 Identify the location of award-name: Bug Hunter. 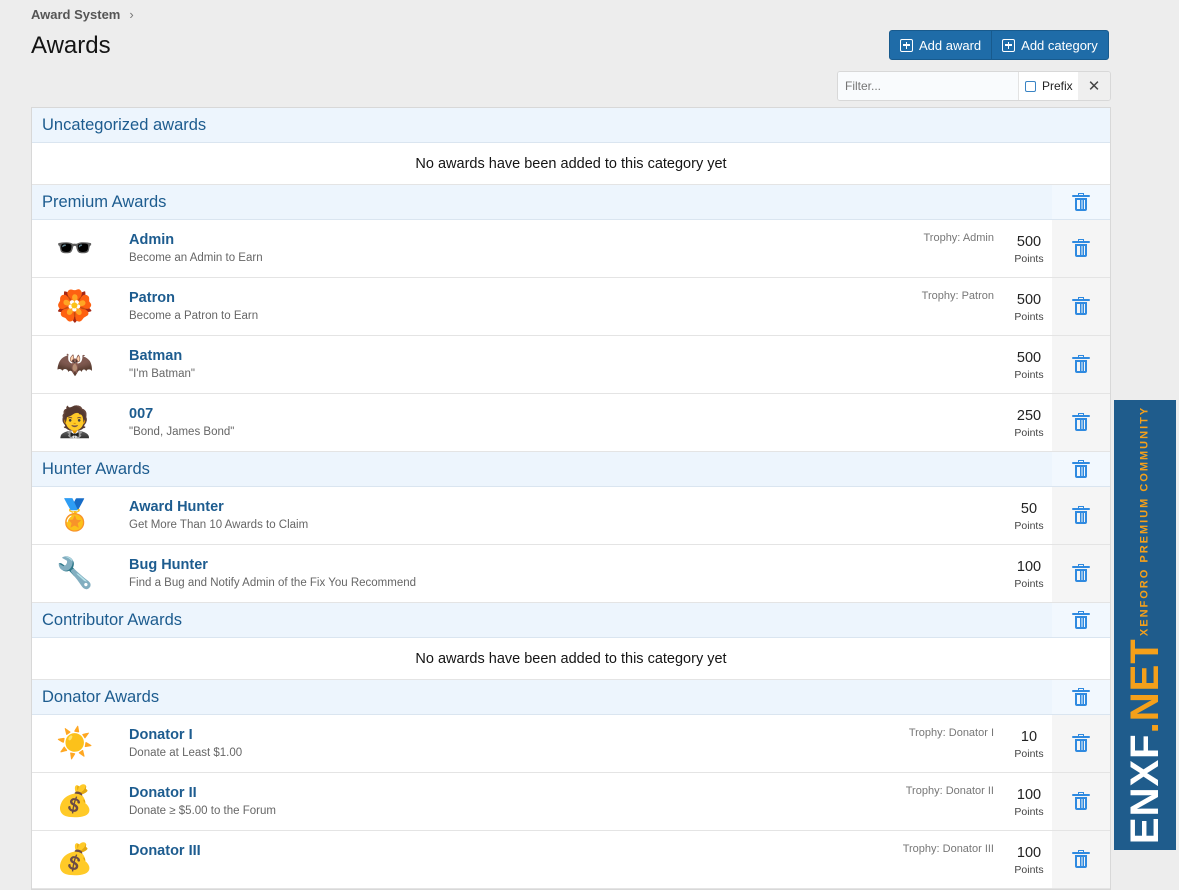
(168, 565).